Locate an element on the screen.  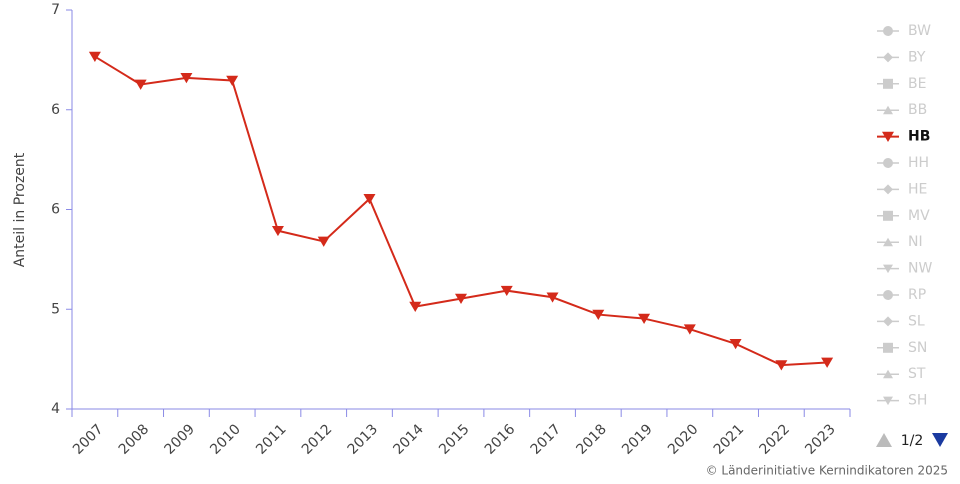
y-tick-label: 7 is located at coordinates (55, 10).